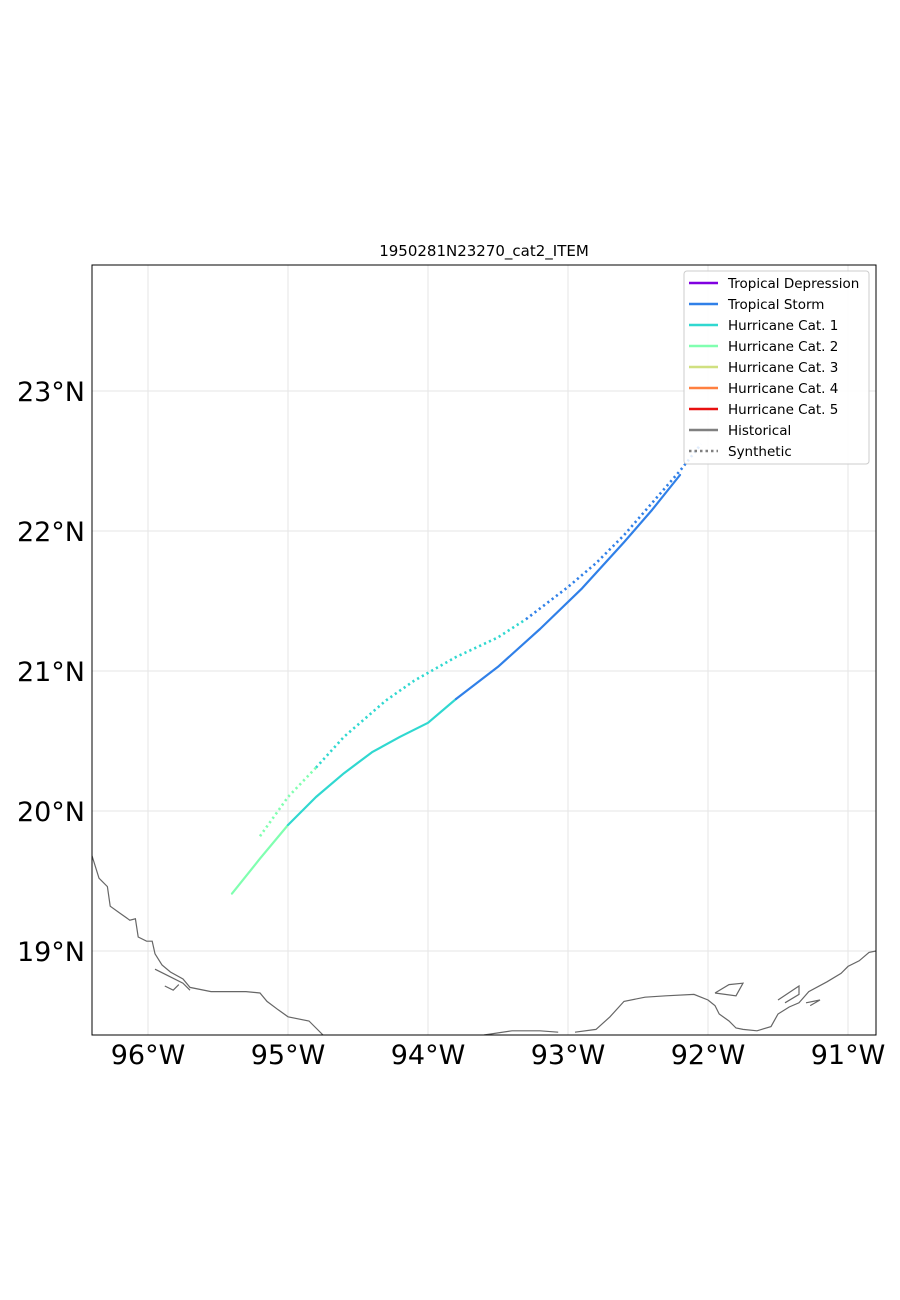  I want to click on legend-label: Hurricane Cat. 5, so click(783, 410).